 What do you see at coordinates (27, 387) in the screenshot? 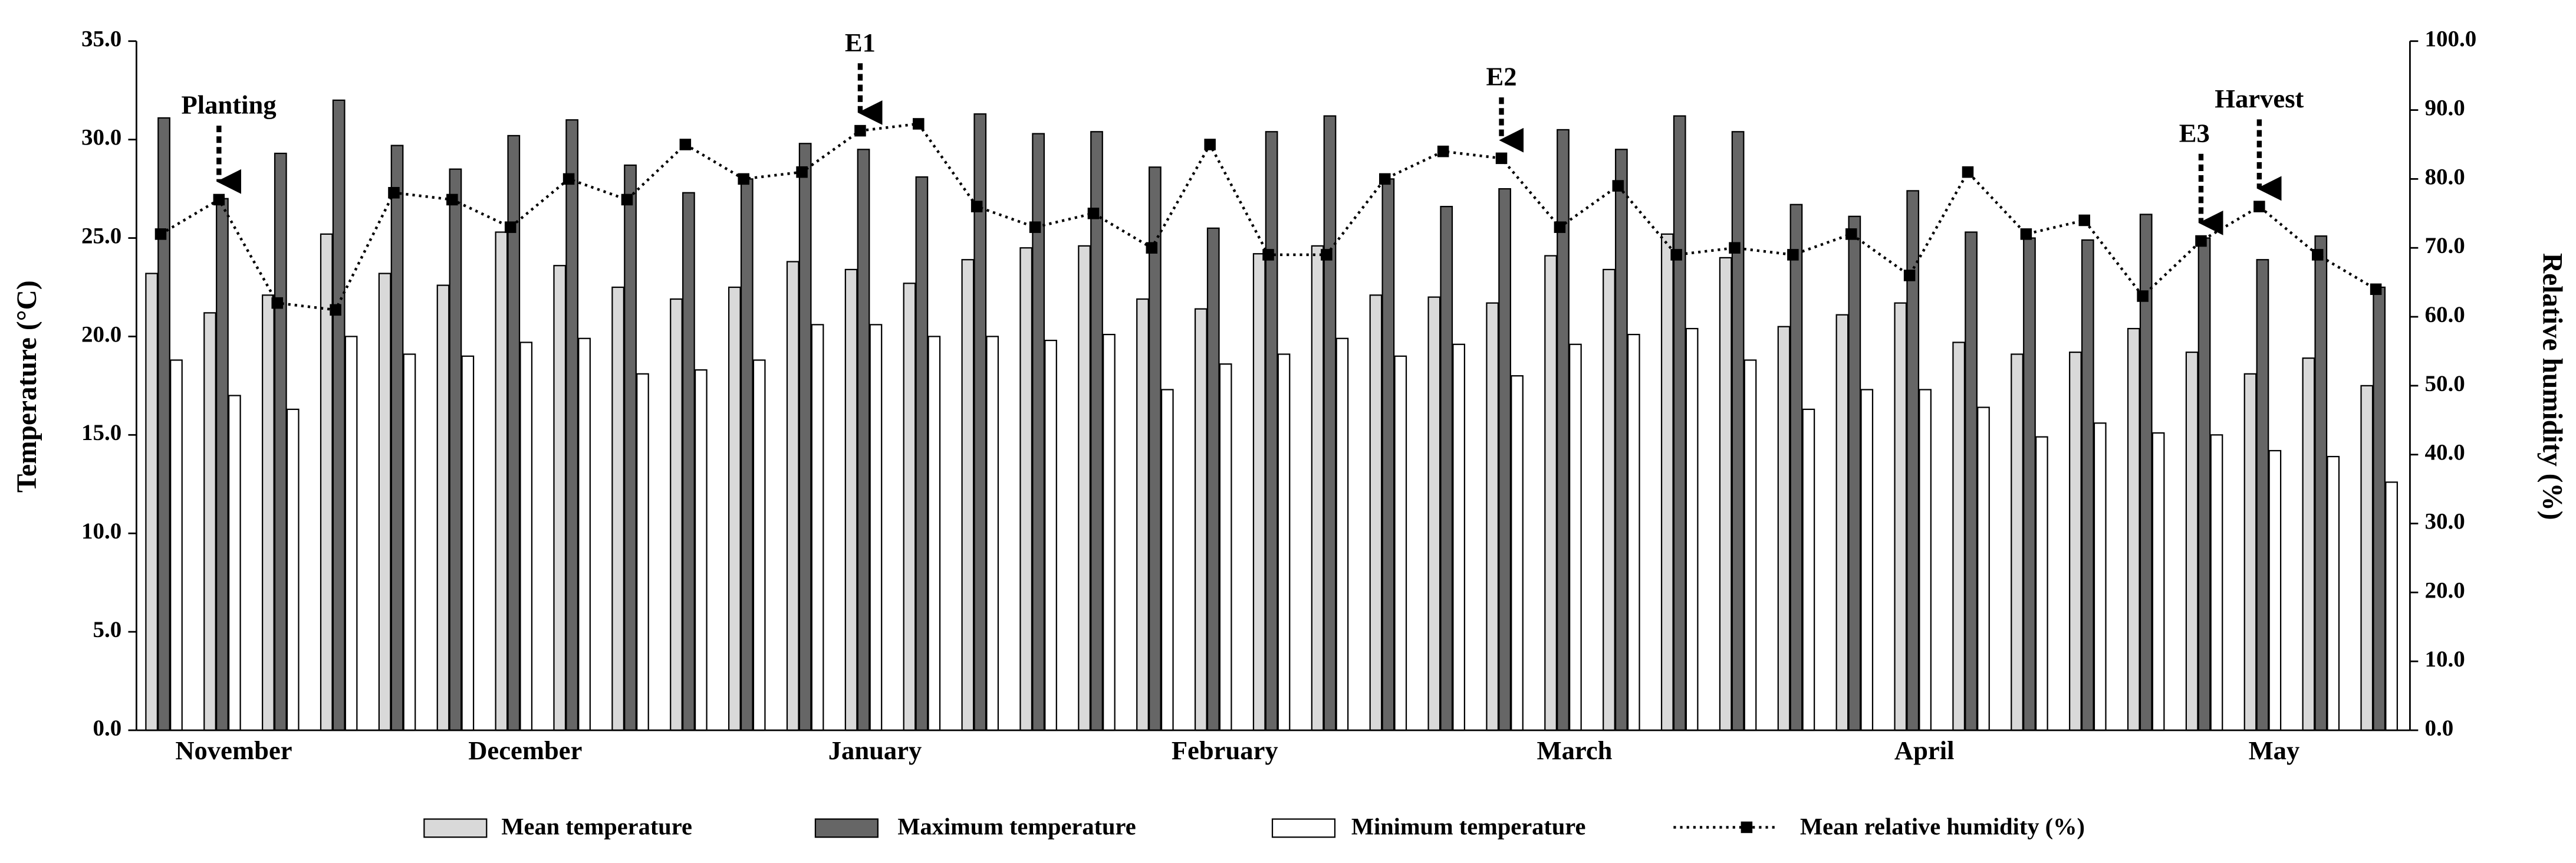
I see `y-axis-title: Temperature (°C)` at bounding box center [27, 387].